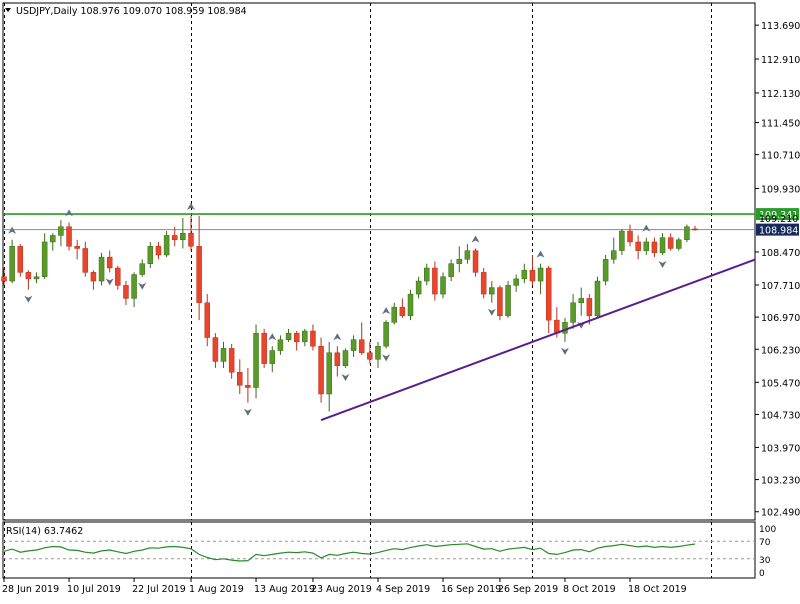  What do you see at coordinates (767, 530) in the screenshot?
I see `rsi-tick-label: 100` at bounding box center [767, 530].